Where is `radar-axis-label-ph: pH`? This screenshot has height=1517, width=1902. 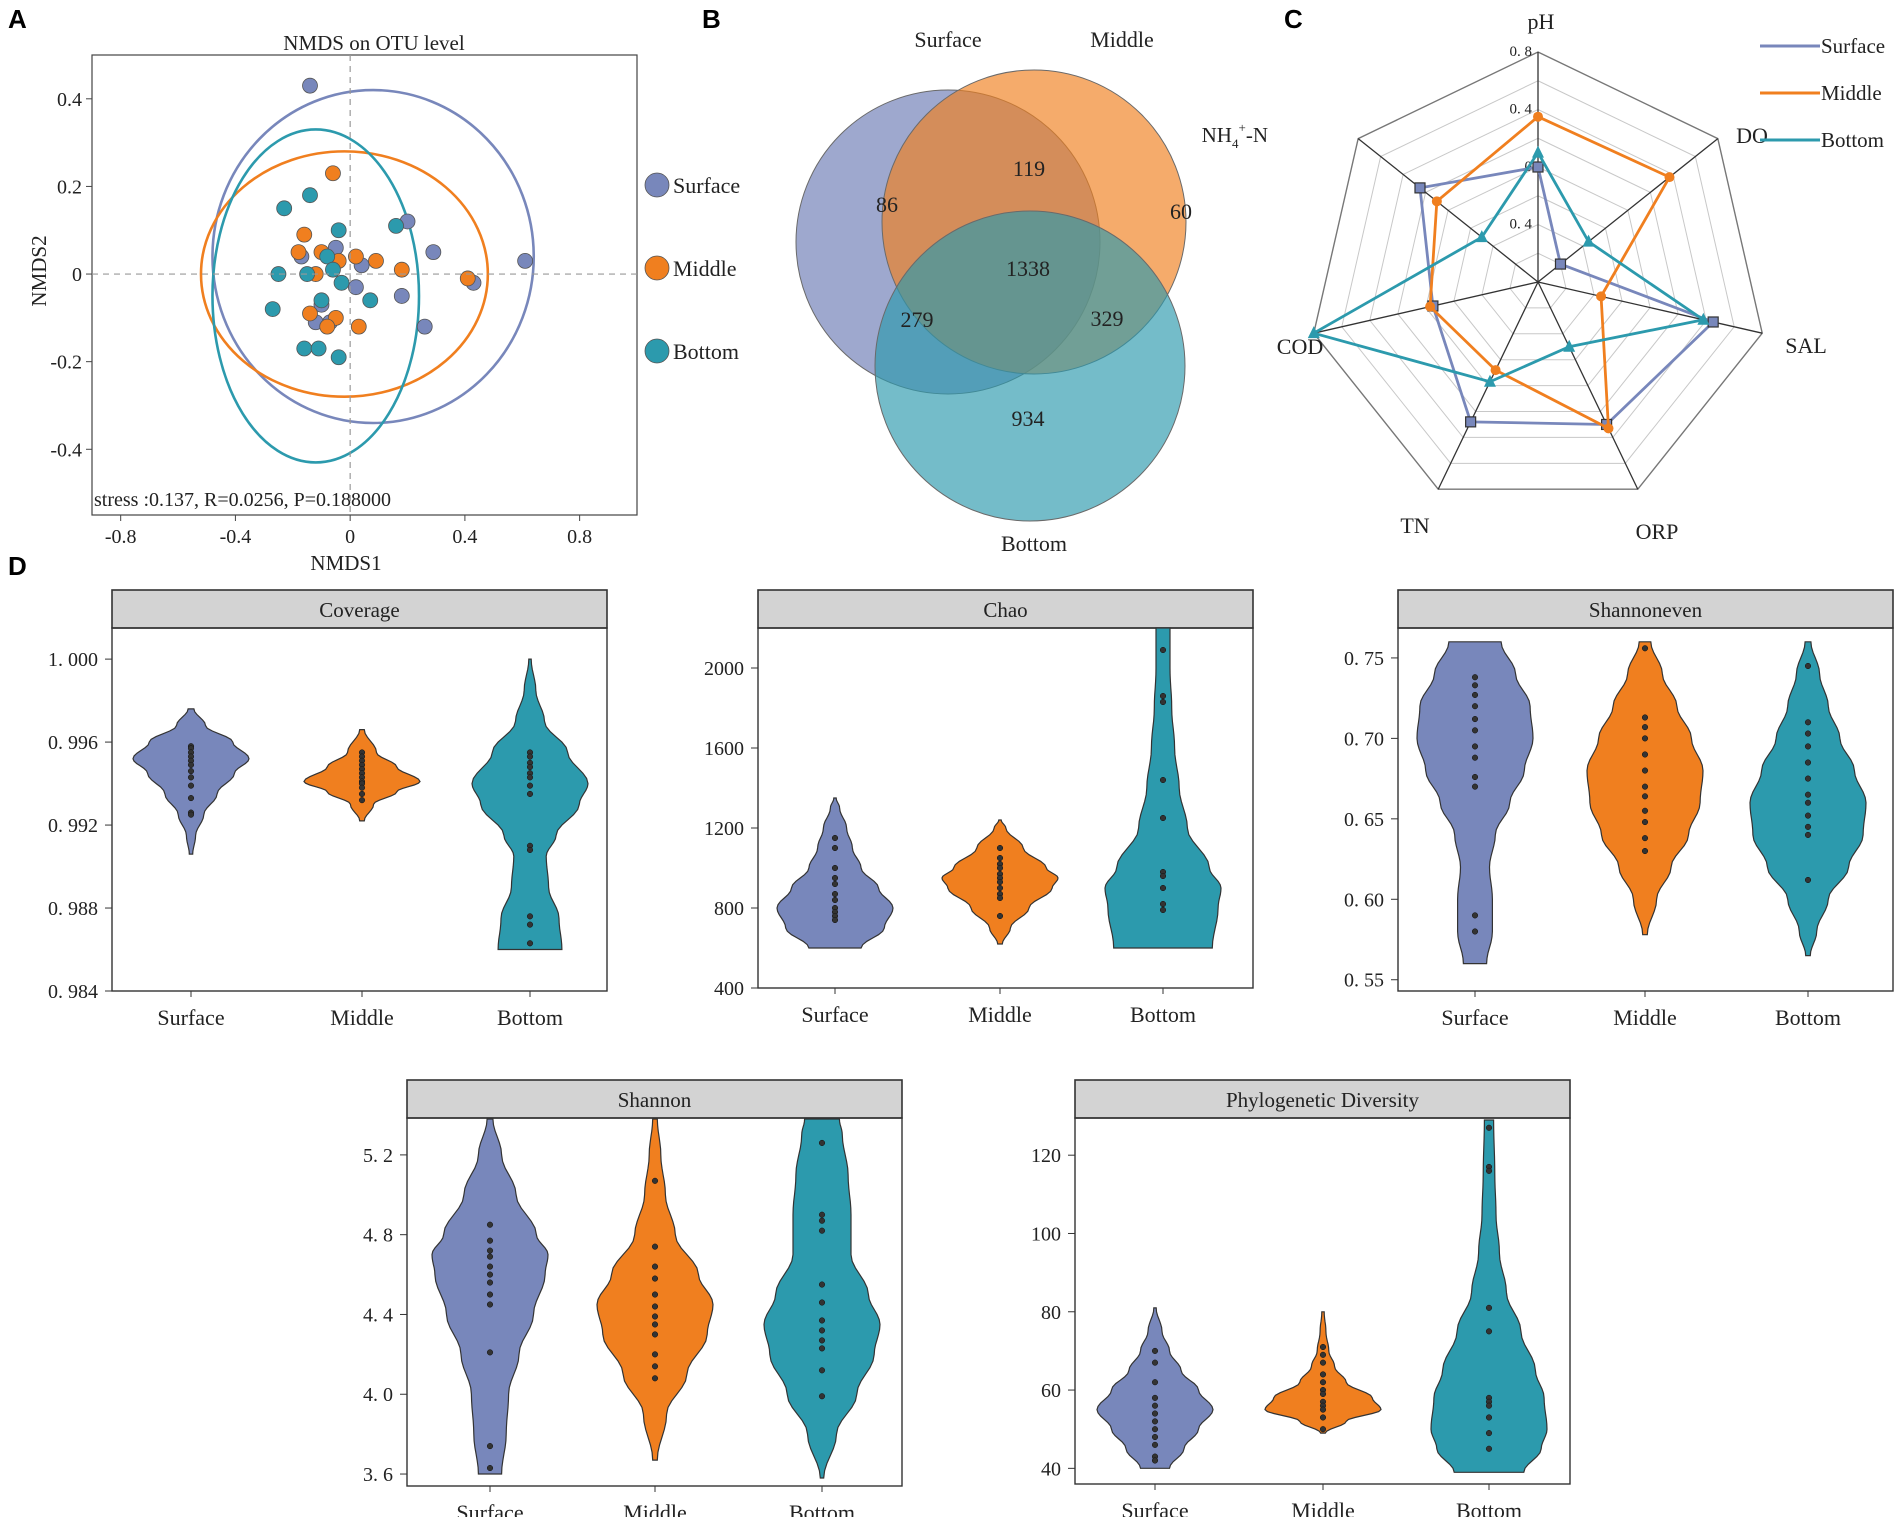
radar-axis-label-ph: pH is located at coordinates (1541, 21).